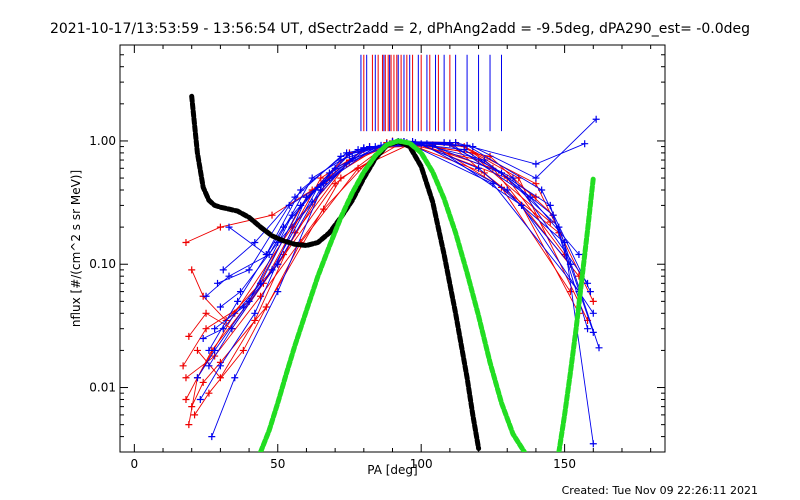 The image size is (800, 500). I want to click on x-tick-label: 50, so click(277, 464).